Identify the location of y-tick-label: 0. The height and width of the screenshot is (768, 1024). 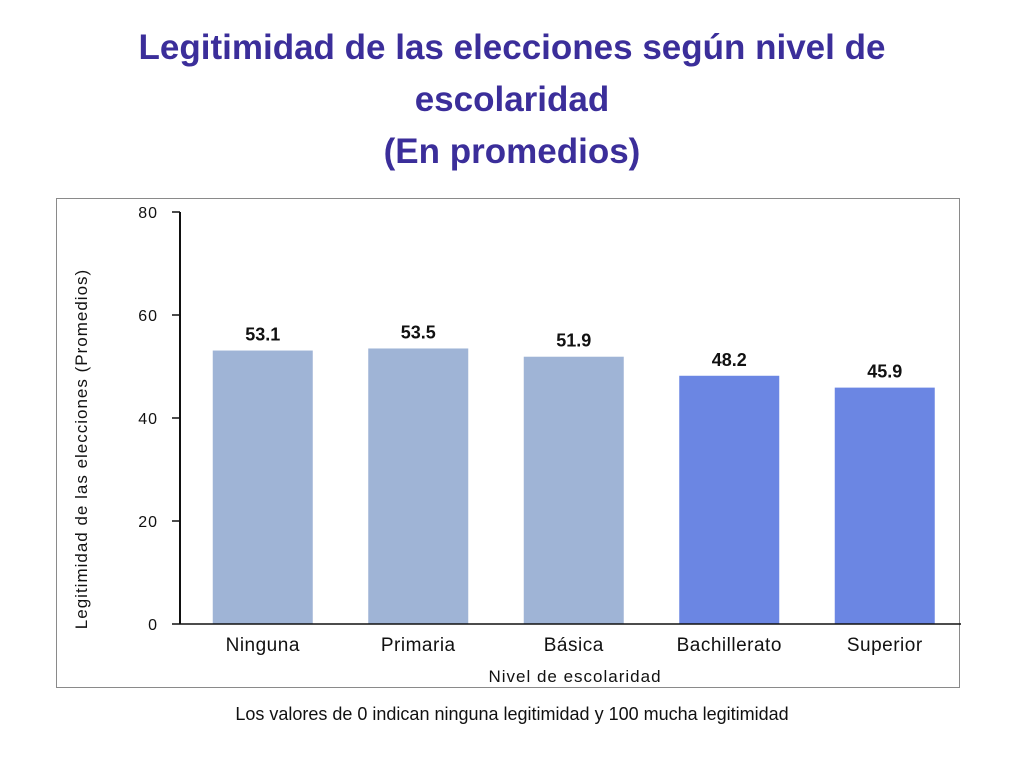
(153, 625).